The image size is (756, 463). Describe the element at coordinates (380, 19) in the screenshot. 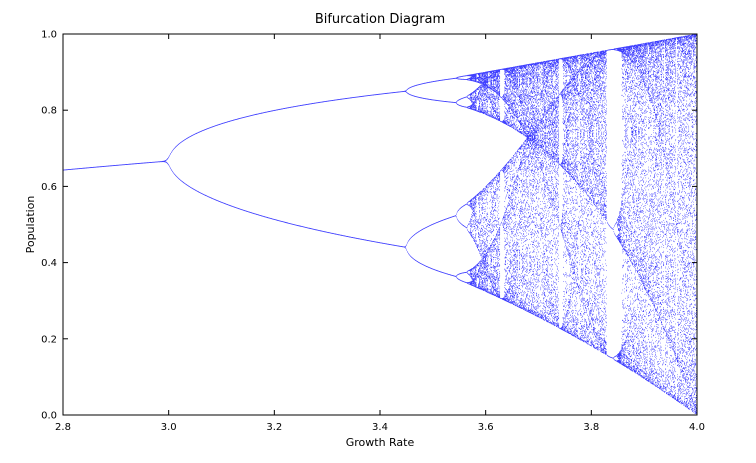

I see `chart-title: Bifurcation Diagram` at that location.